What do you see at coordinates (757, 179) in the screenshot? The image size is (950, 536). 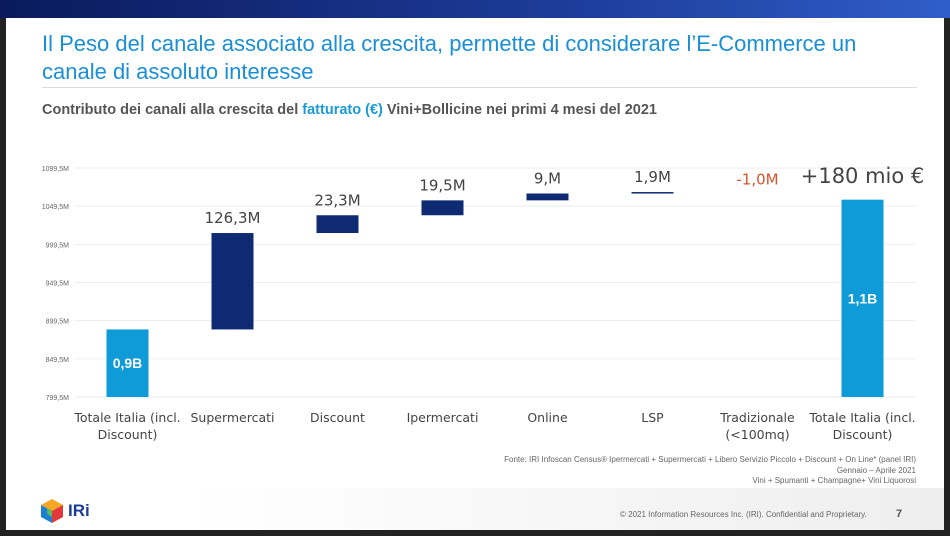 I see `data-label: -1,0M` at bounding box center [757, 179].